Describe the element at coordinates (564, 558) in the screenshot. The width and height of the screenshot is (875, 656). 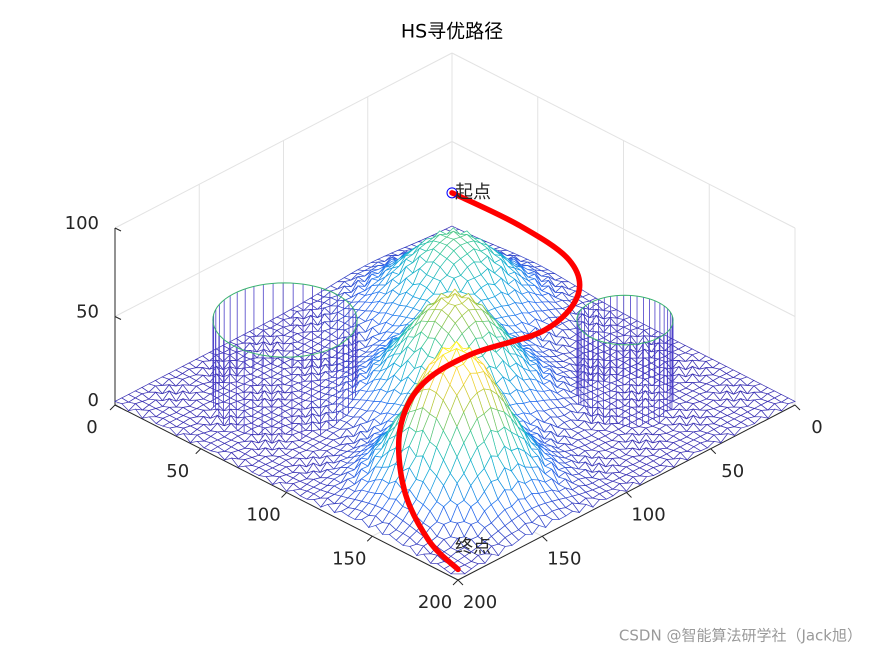
I see `y-tick-label: 150` at that location.